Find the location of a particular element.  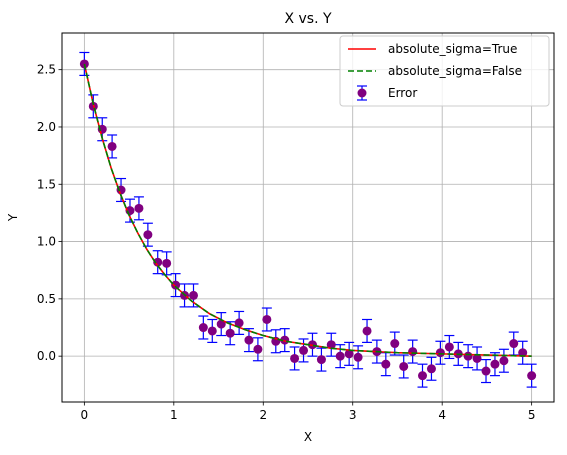

x-axis-label: X is located at coordinates (308, 437).